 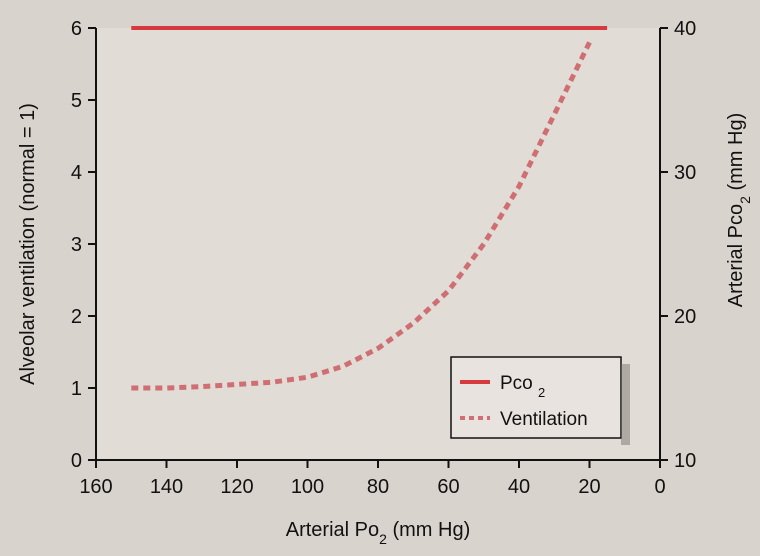 I want to click on y-right-ticks: 10 20 30 40, so click(x=678, y=245).